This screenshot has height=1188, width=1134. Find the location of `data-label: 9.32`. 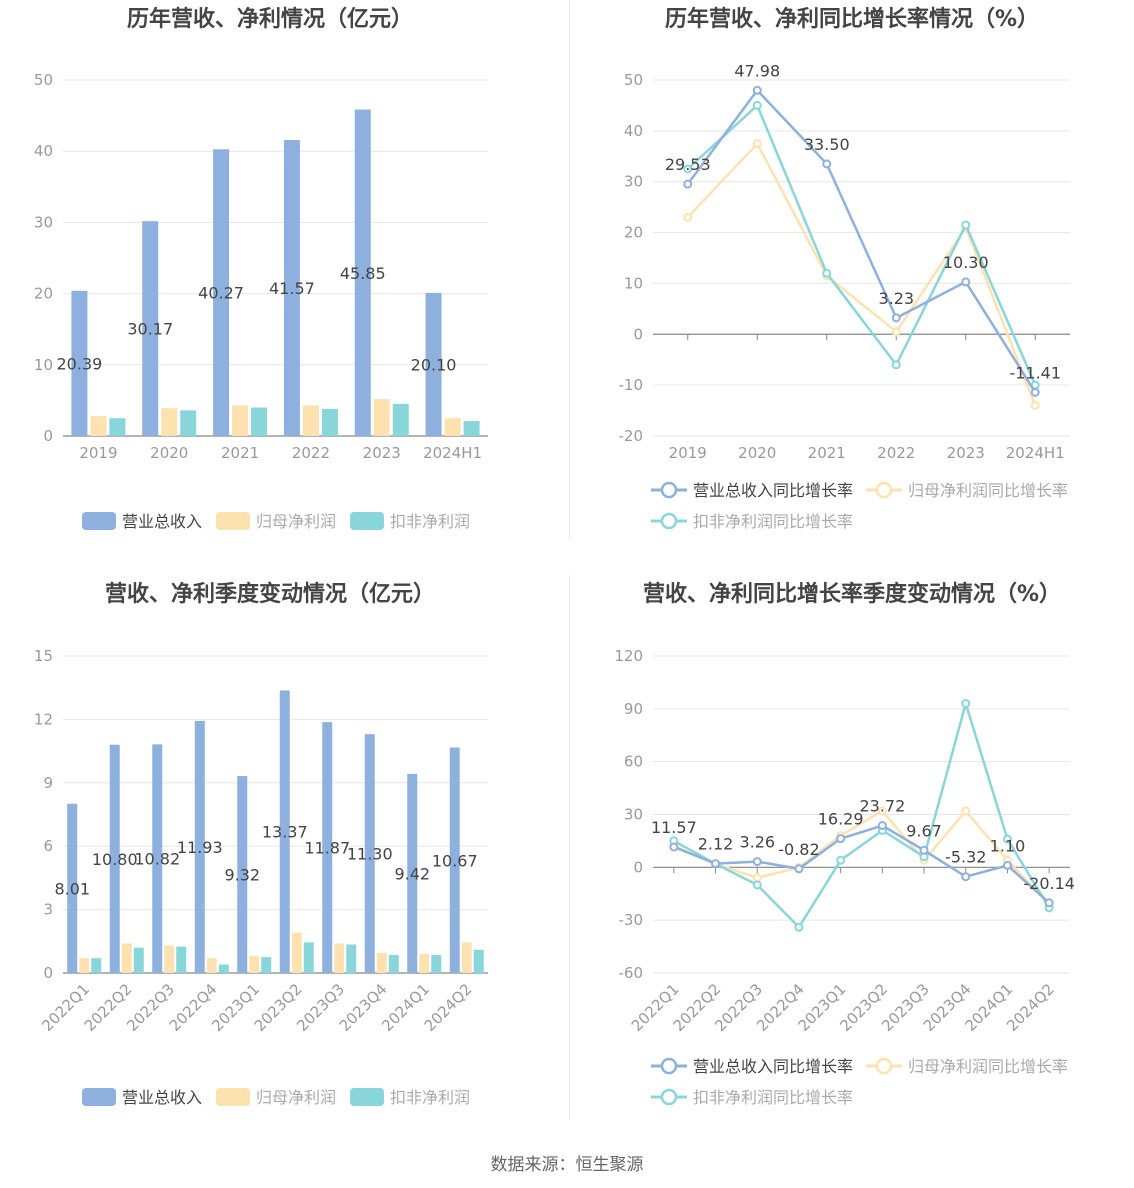

data-label: 9.32 is located at coordinates (242, 875).